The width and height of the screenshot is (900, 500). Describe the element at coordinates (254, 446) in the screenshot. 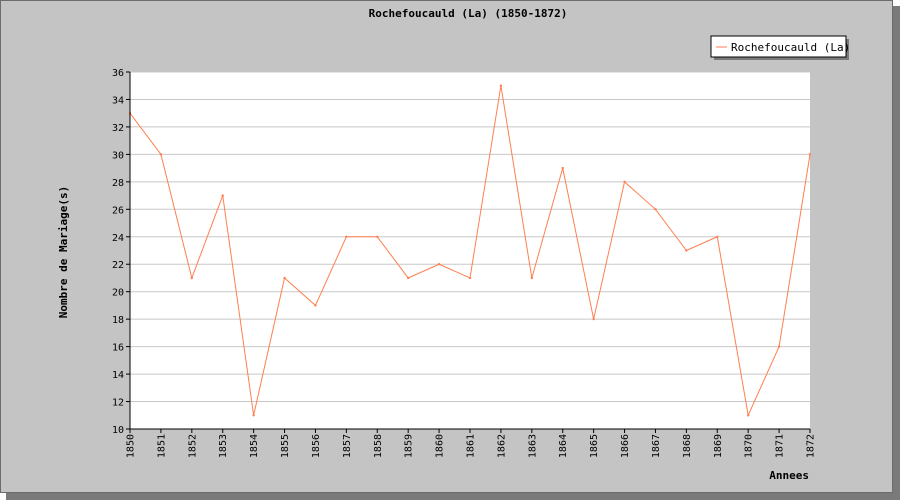

I see `x-tick-label: 1854` at that location.